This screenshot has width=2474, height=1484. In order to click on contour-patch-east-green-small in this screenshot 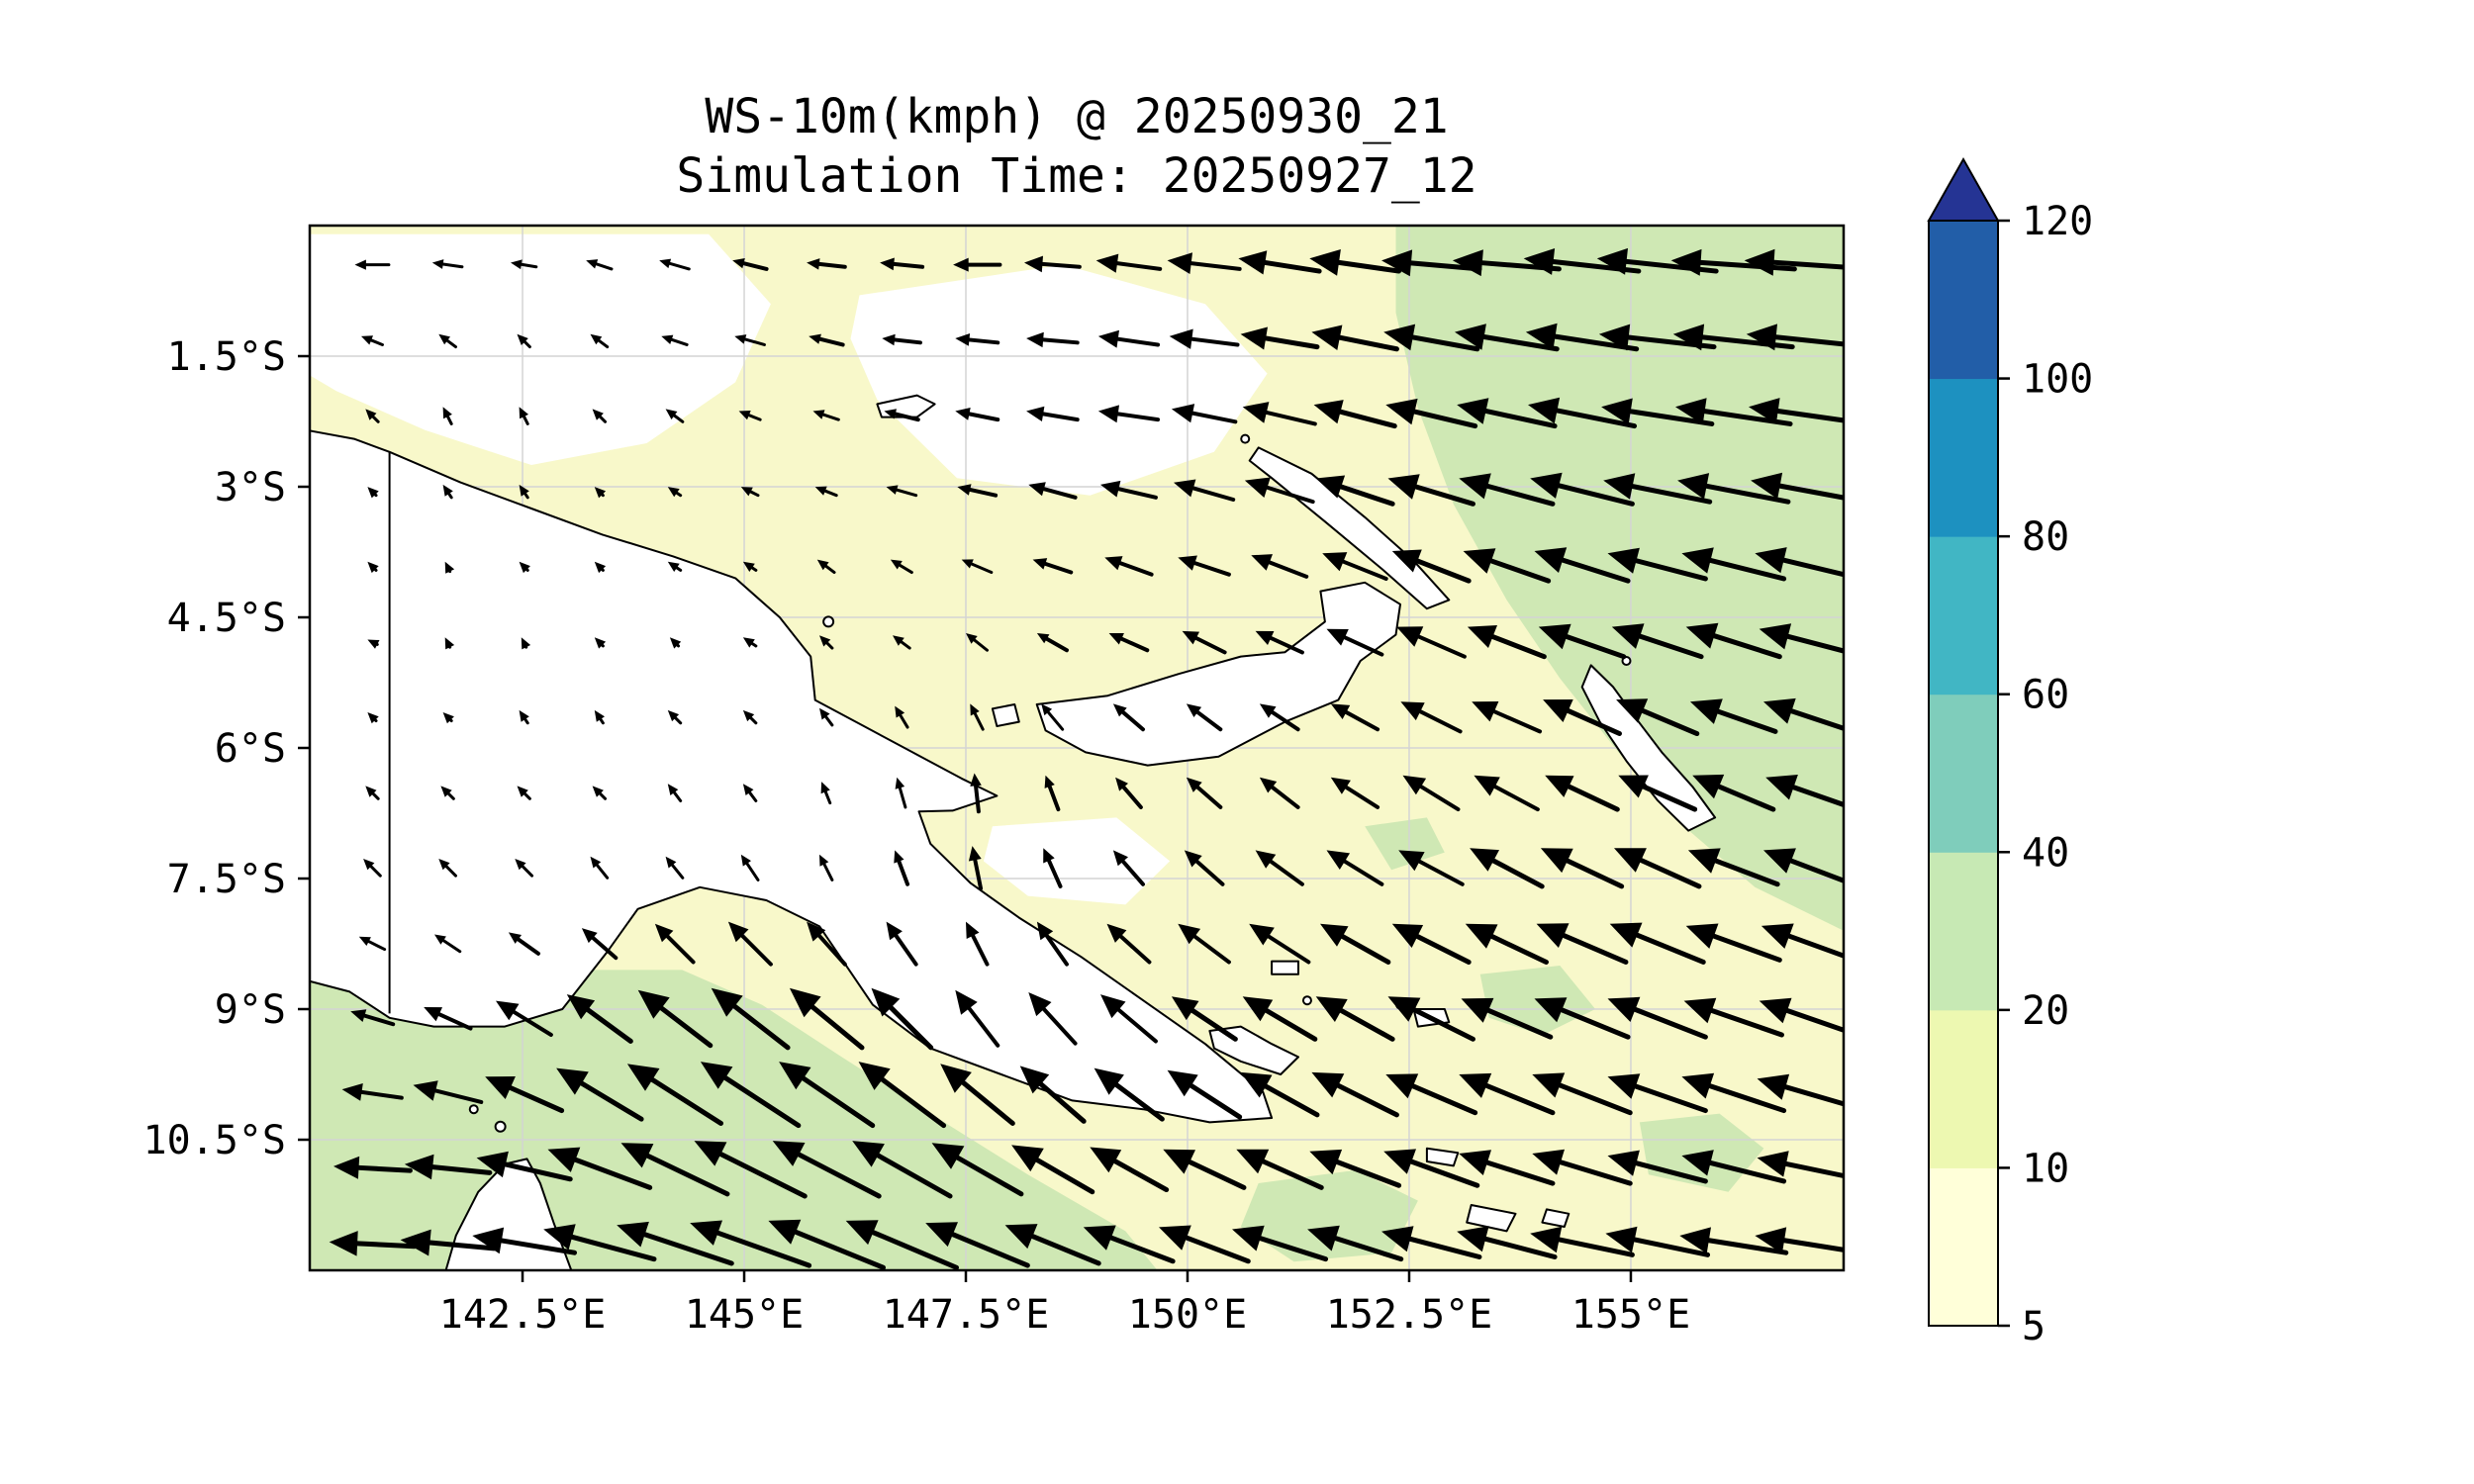, I will do `click(1405, 844)`.